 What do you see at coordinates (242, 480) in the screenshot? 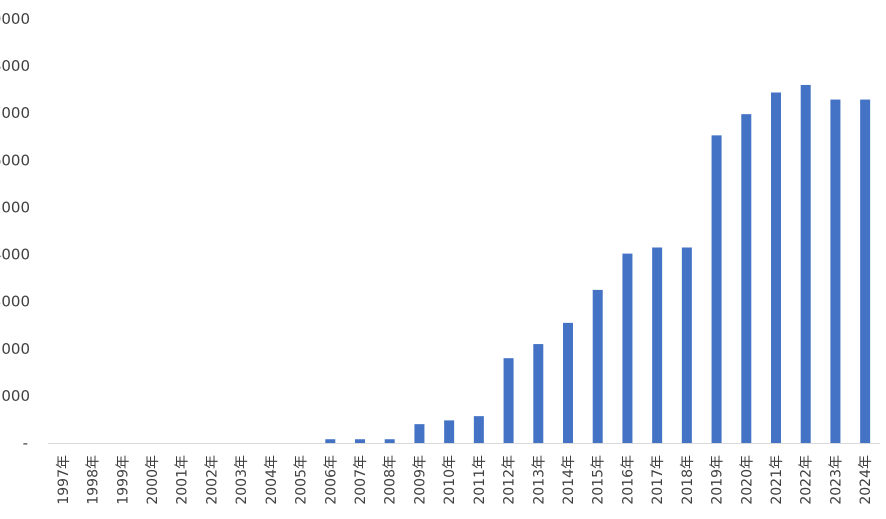
I see `x-tick-label: 2003年` at bounding box center [242, 480].